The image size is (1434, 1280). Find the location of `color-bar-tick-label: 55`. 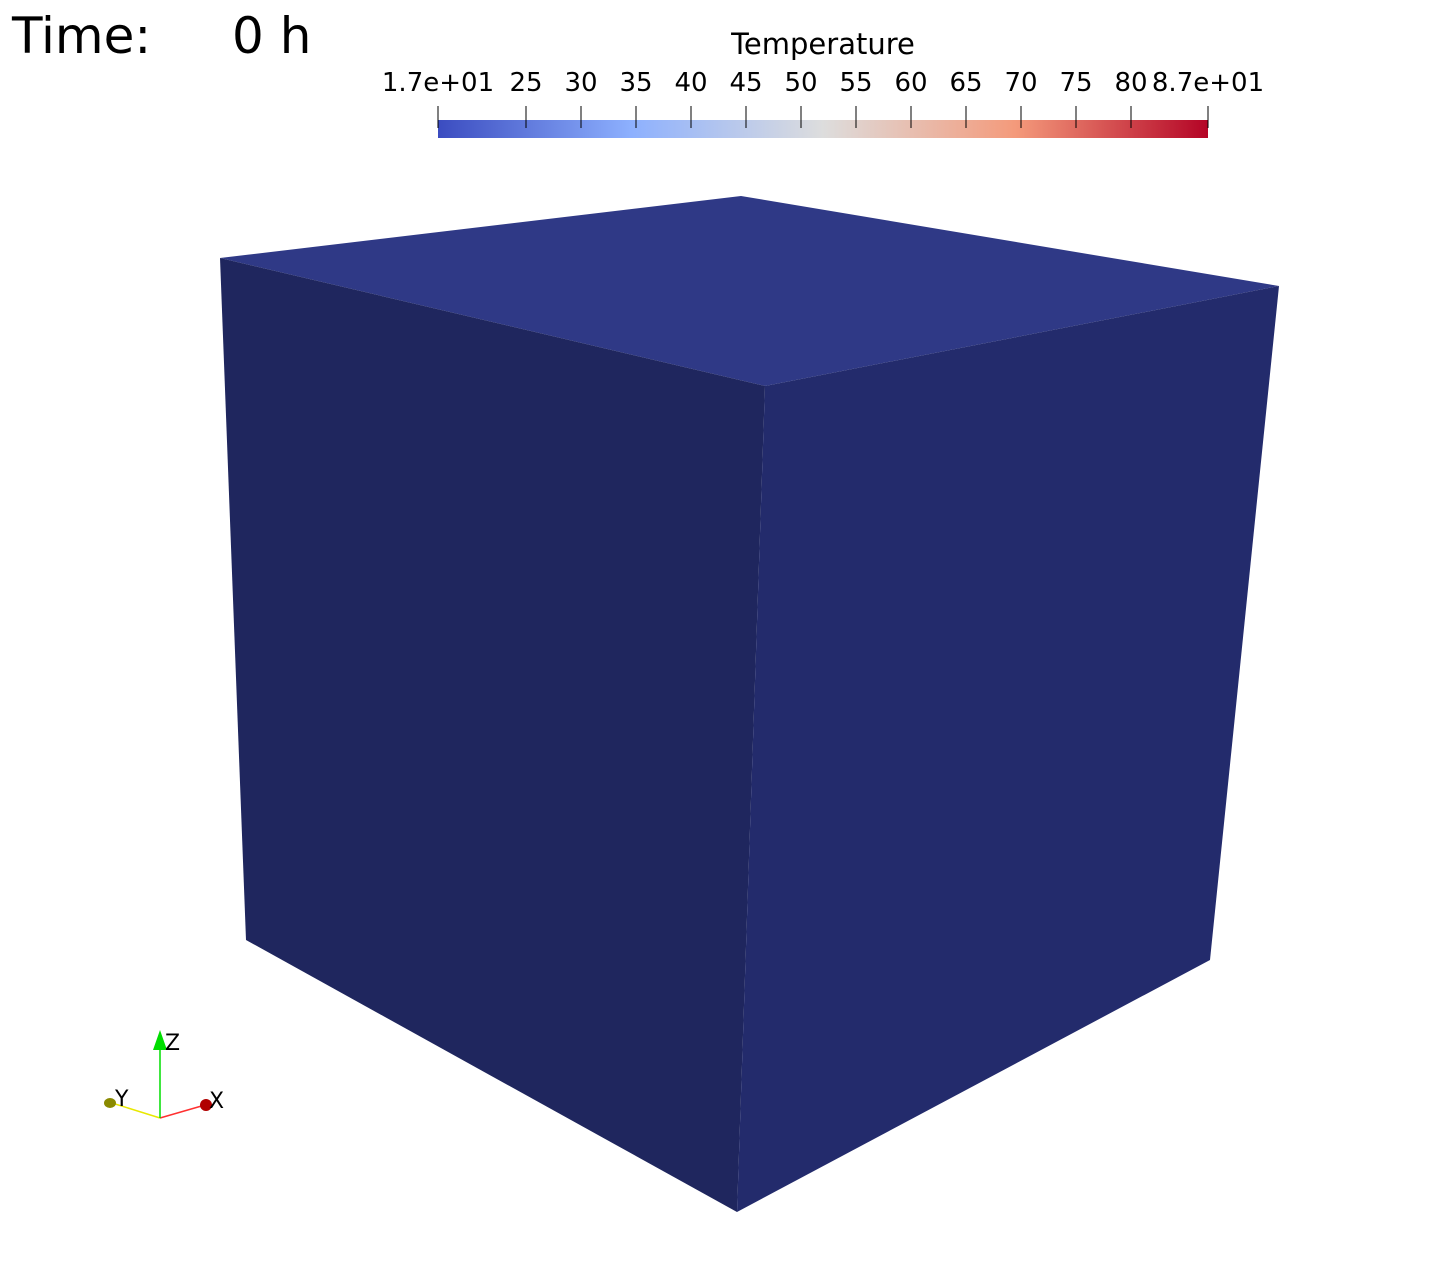

color-bar-tick-label: 55 is located at coordinates (855, 83).